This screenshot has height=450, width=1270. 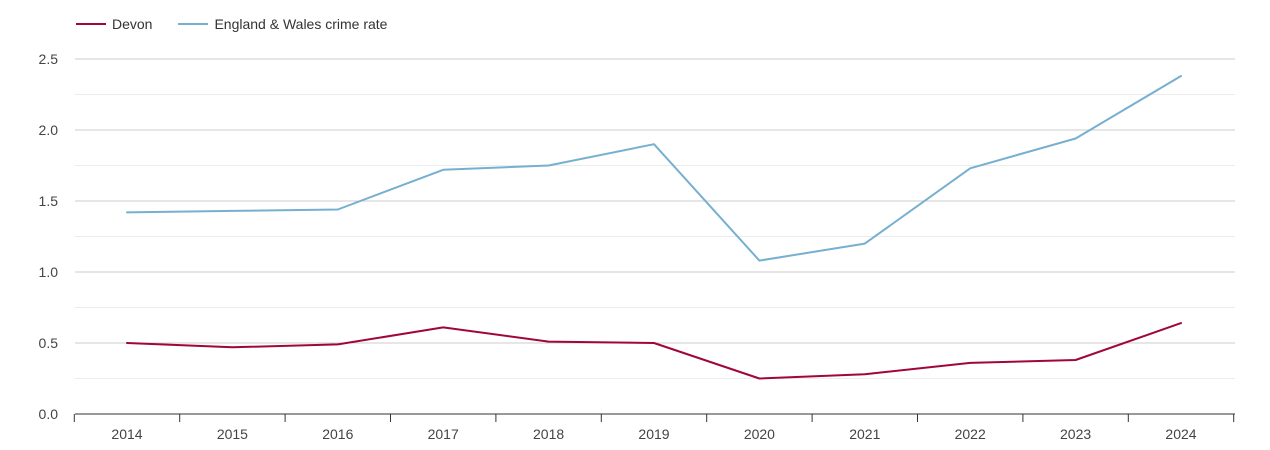 I want to click on x-tick-label: 2022, so click(x=970, y=434).